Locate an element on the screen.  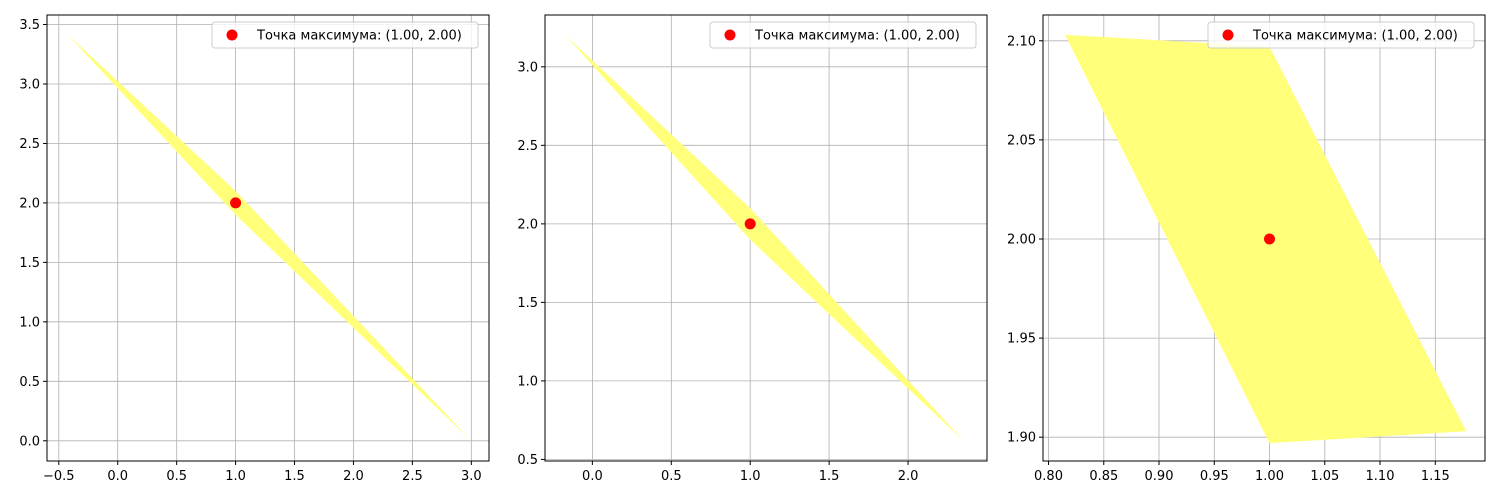
y-tick-label: 1.90 is located at coordinates (1021, 438).